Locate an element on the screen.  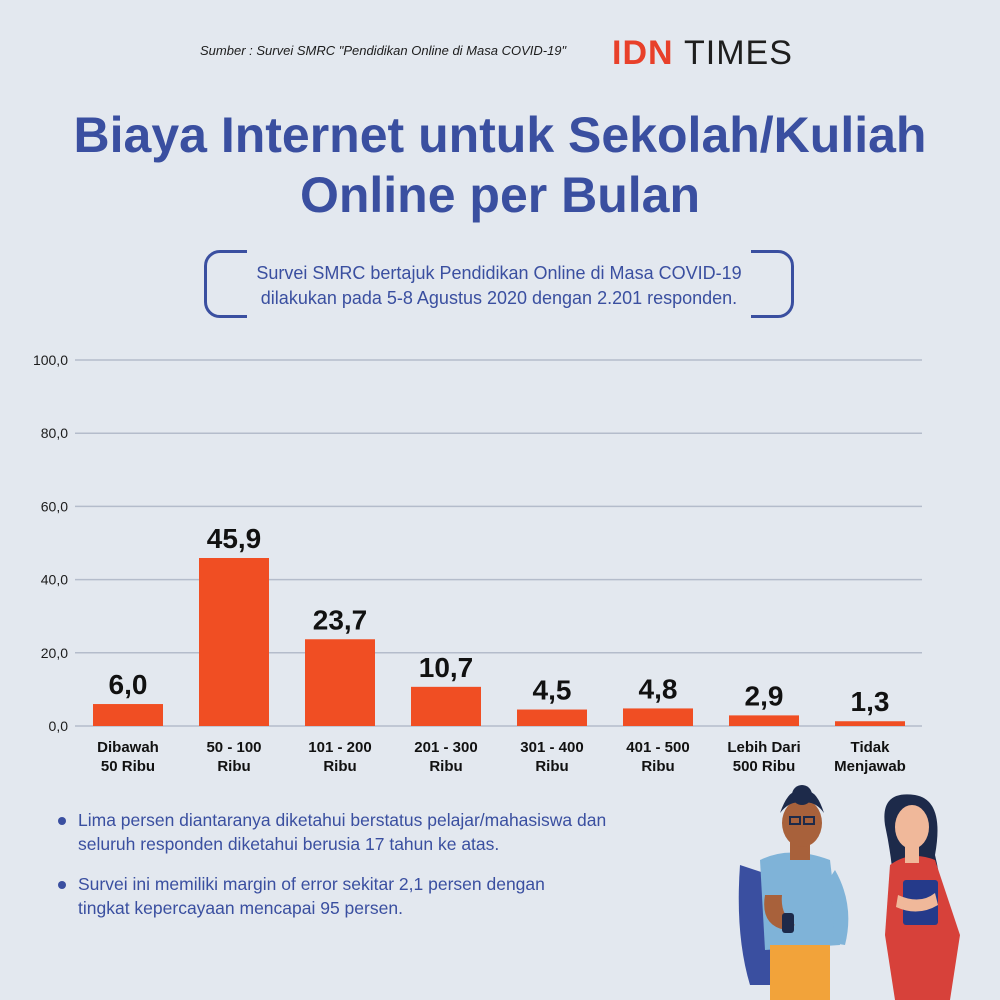
x-category-label: 401 - 500 is located at coordinates (657, 747).